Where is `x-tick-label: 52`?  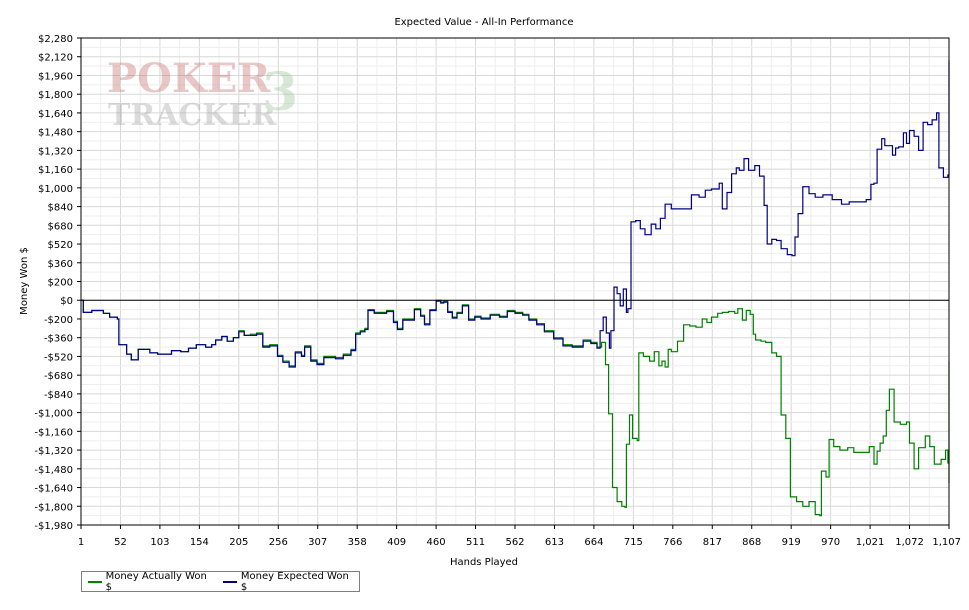 x-tick-label: 52 is located at coordinates (120, 542).